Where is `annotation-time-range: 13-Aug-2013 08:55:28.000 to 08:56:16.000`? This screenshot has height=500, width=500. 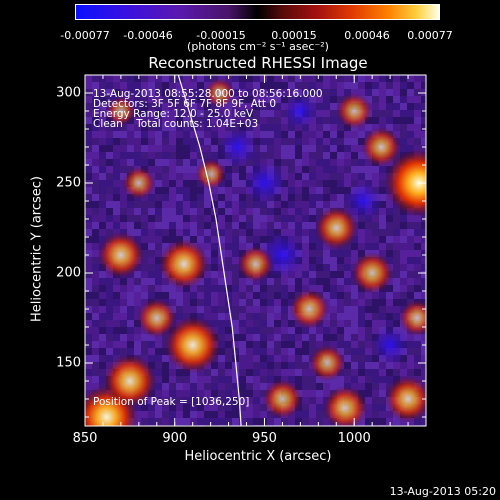 annotation-time-range: 13-Aug-2013 08:55:28.000 to 08:56:16.000 is located at coordinates (208, 94).